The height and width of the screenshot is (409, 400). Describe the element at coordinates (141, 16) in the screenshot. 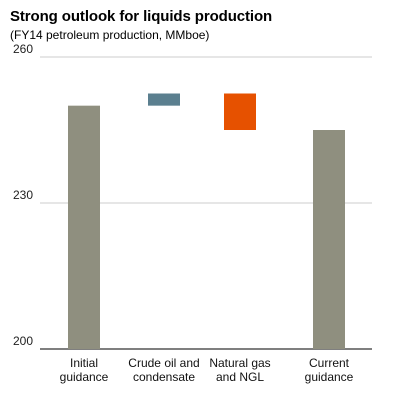

I see `chart-title: Strong outlook for liquids production` at that location.